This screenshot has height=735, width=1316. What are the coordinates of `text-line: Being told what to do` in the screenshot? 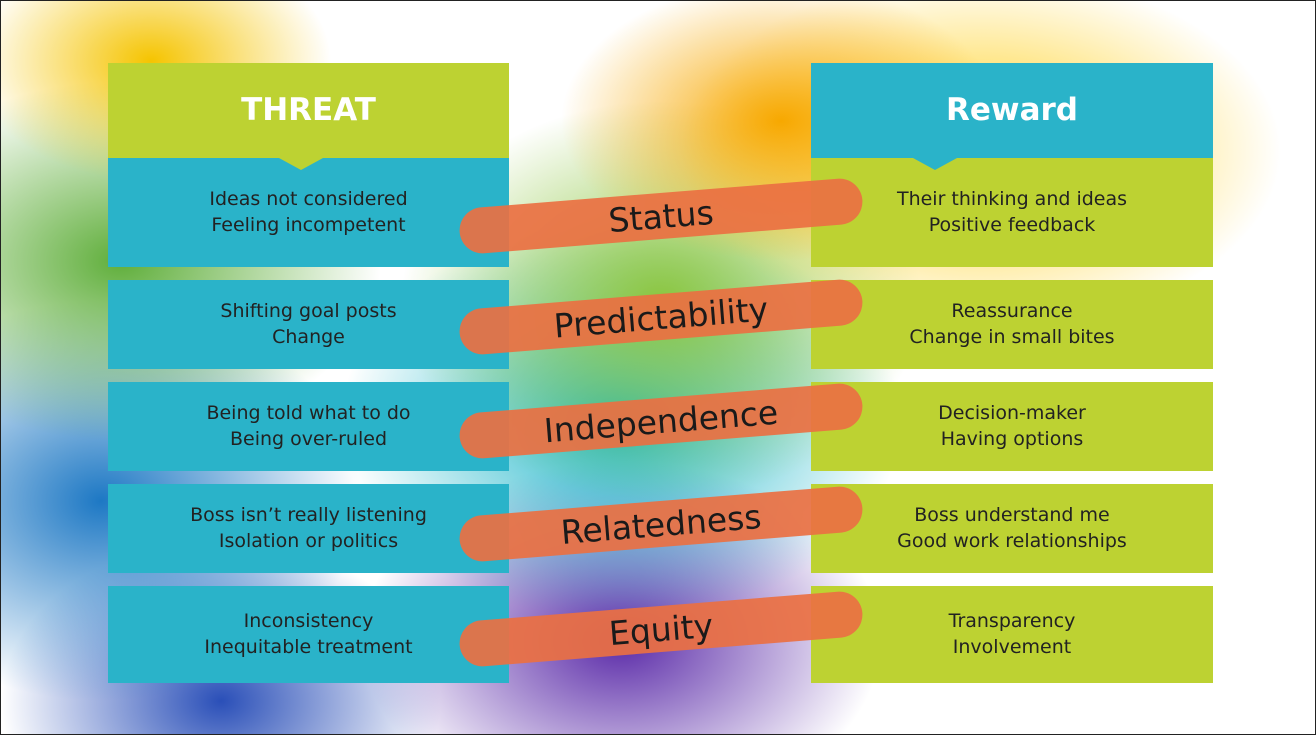 It's located at (308, 412).